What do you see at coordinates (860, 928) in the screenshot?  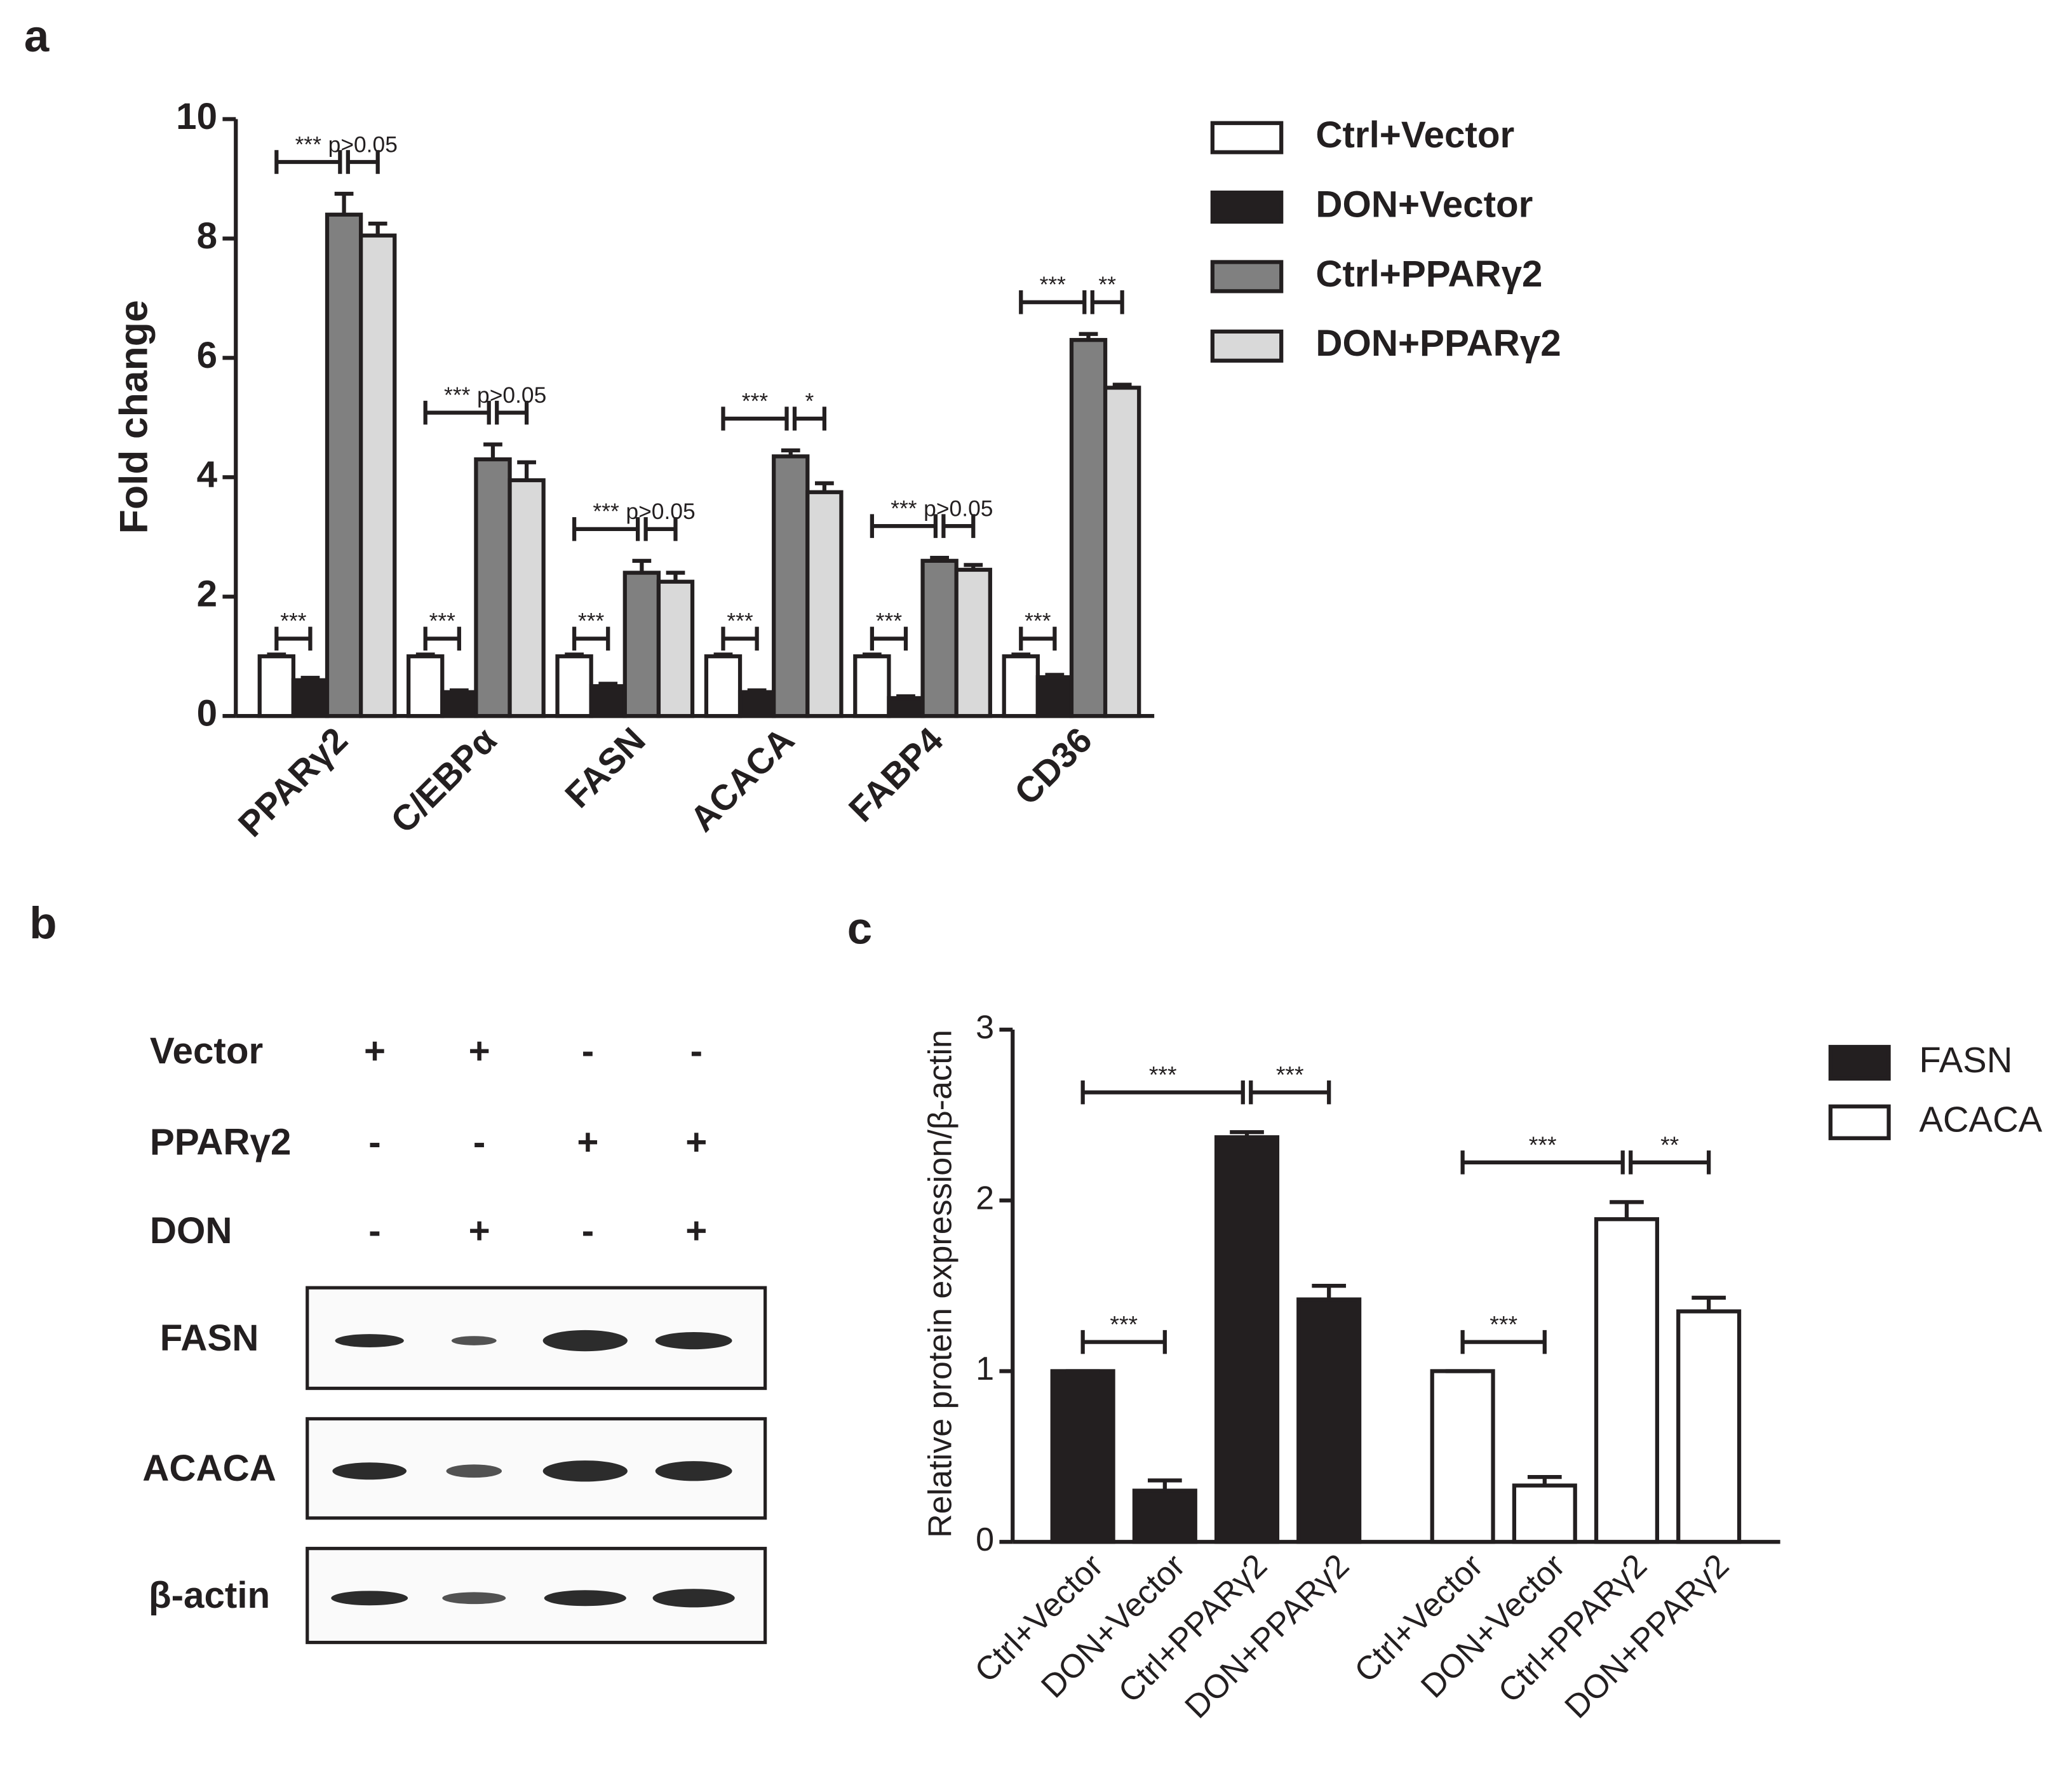 I see `panel-label: c` at bounding box center [860, 928].